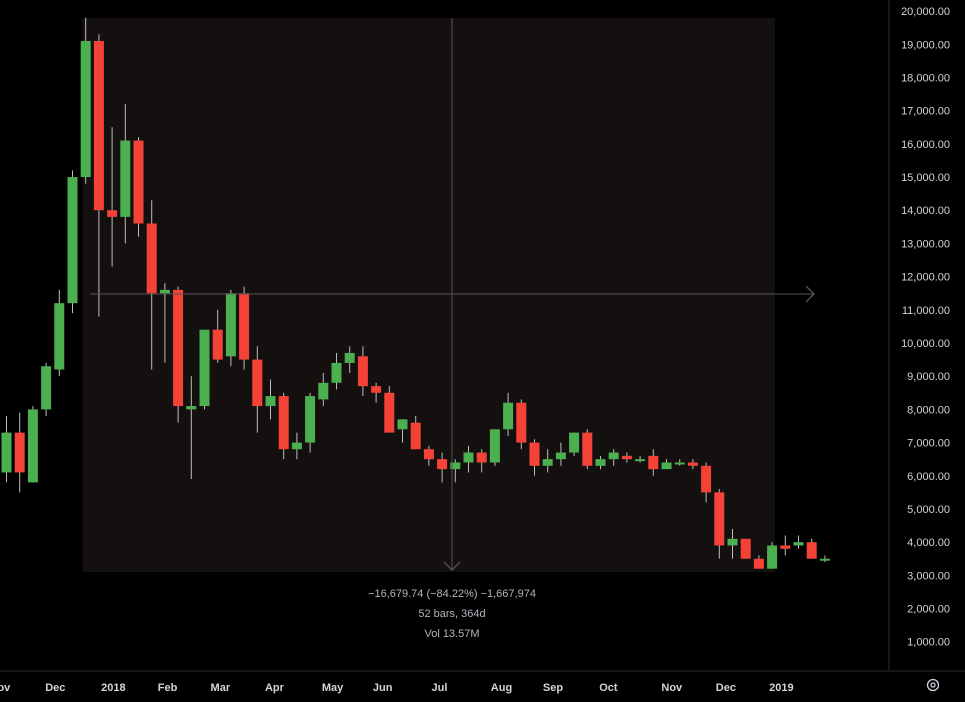 The image size is (965, 702). I want to click on price-tick-label: 9,000.00, so click(928, 377).